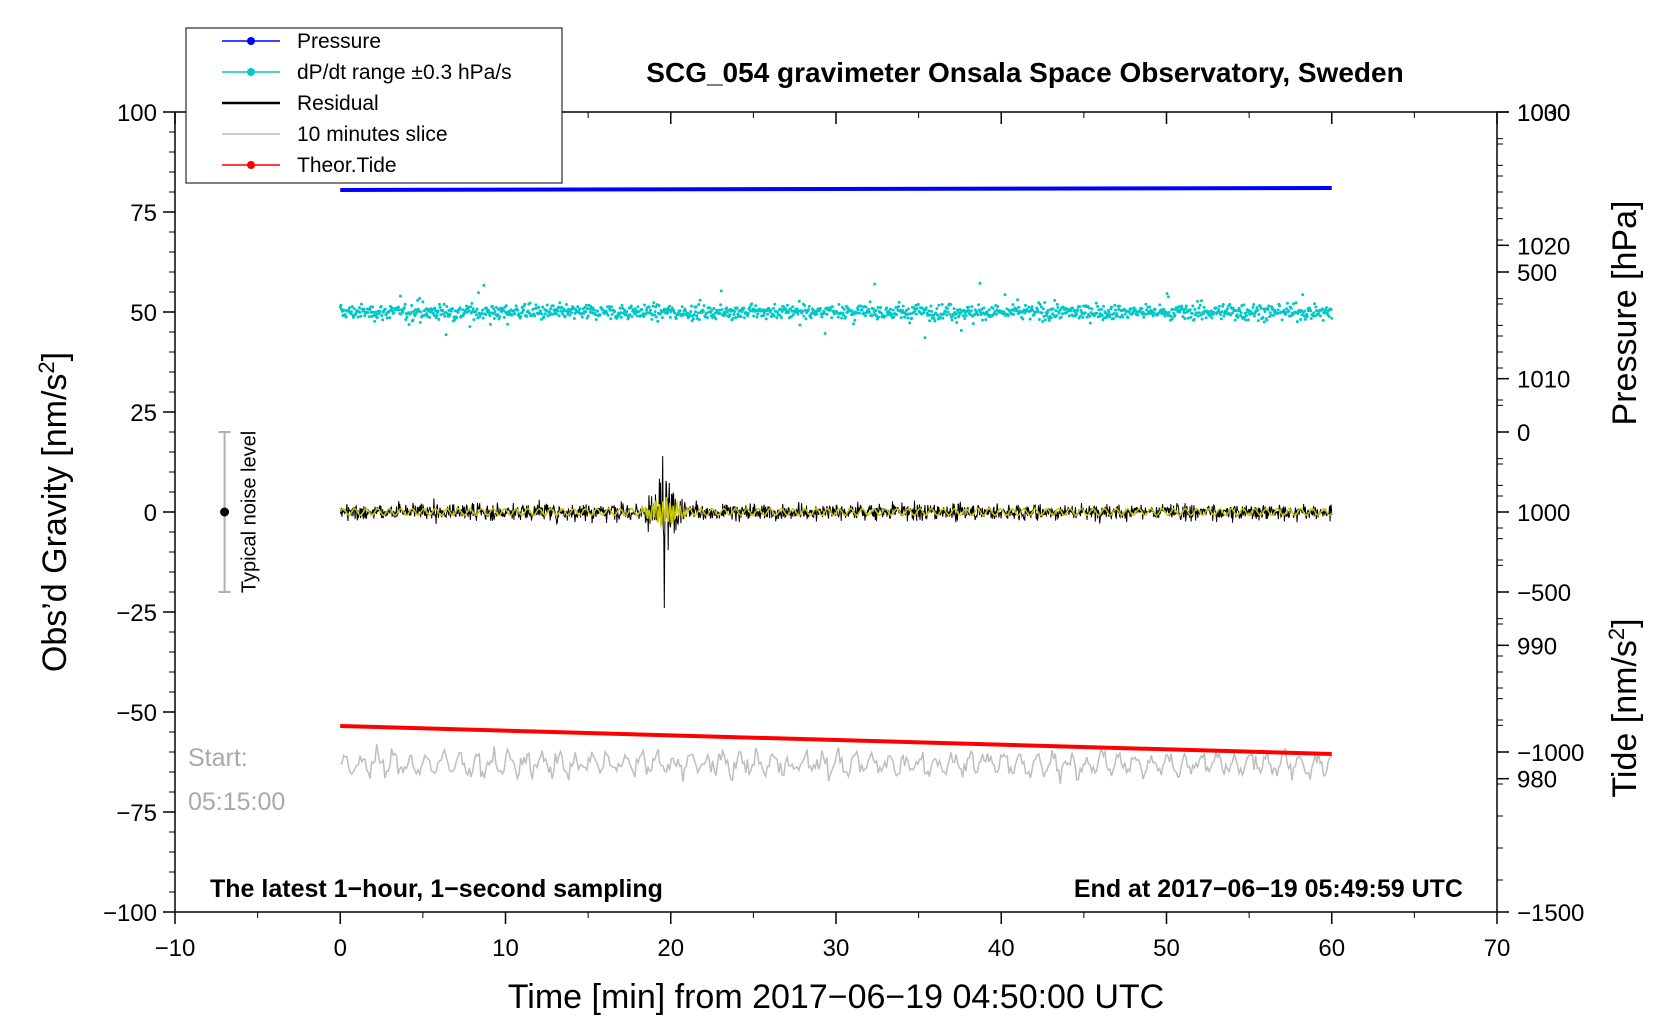  Describe the element at coordinates (339, 41) in the screenshot. I see `legend-label: Pressure` at that location.